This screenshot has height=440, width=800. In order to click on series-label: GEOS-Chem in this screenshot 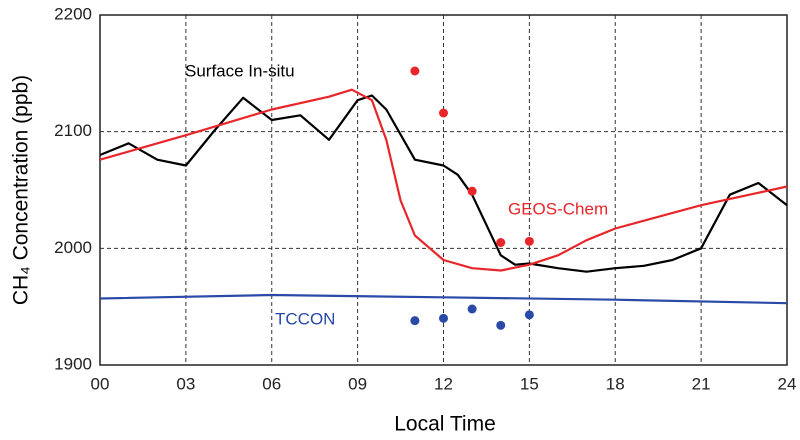, I will do `click(558, 208)`.